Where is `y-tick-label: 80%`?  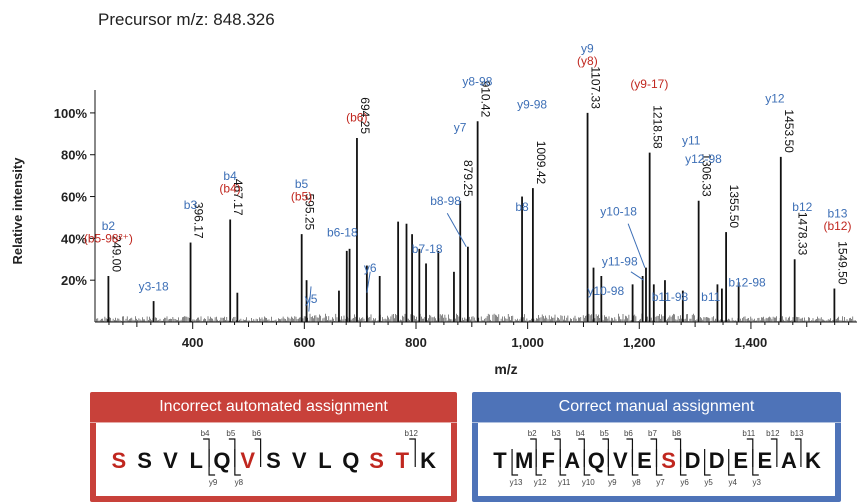
y-tick-label: 80% is located at coordinates (74, 155).